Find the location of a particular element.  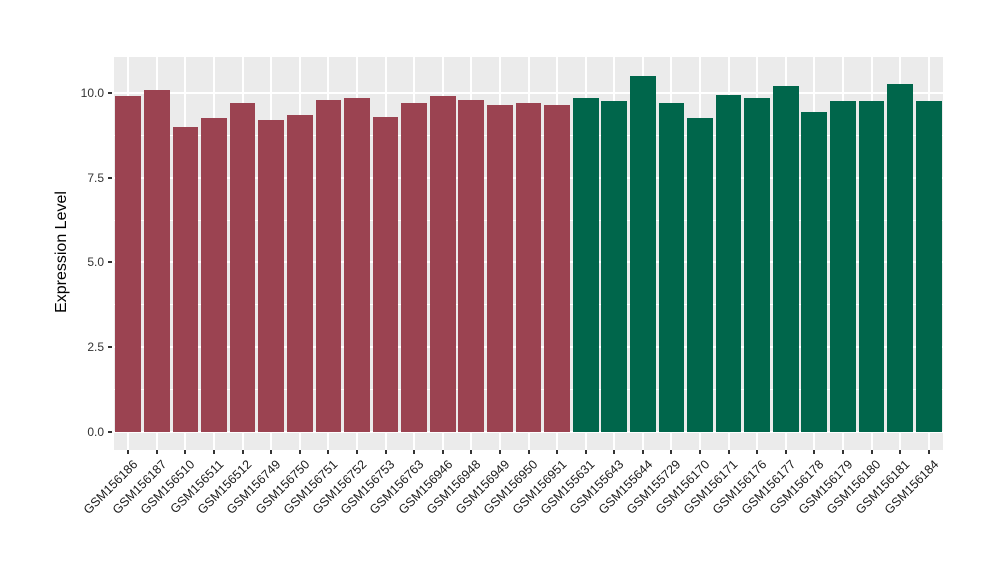

y-tick-label: 2.5 is located at coordinates (95, 347).